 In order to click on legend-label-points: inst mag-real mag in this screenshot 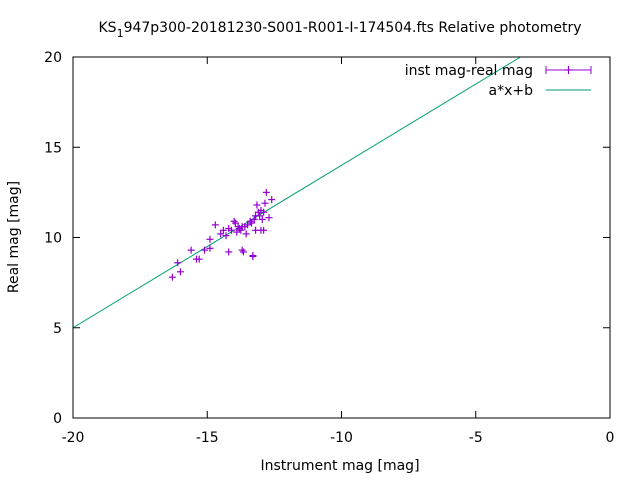, I will do `click(469, 71)`.